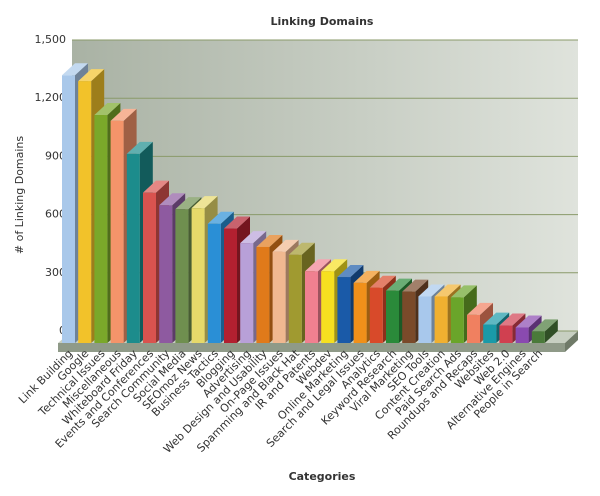  I want to click on y-tick-label: 900, so click(55, 155).